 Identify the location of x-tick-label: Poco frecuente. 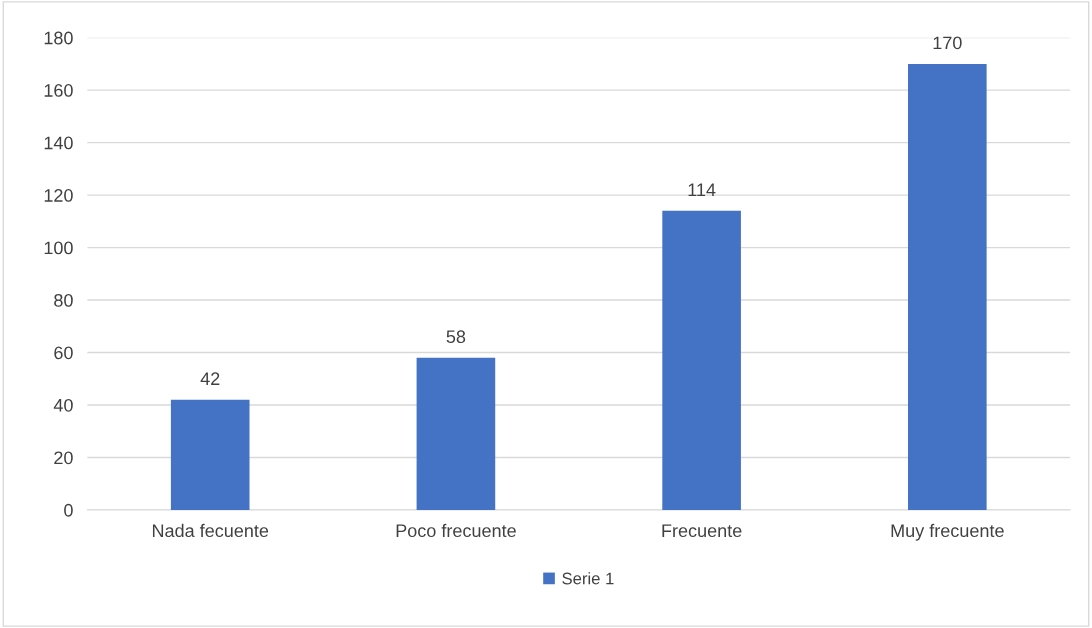
(456, 530).